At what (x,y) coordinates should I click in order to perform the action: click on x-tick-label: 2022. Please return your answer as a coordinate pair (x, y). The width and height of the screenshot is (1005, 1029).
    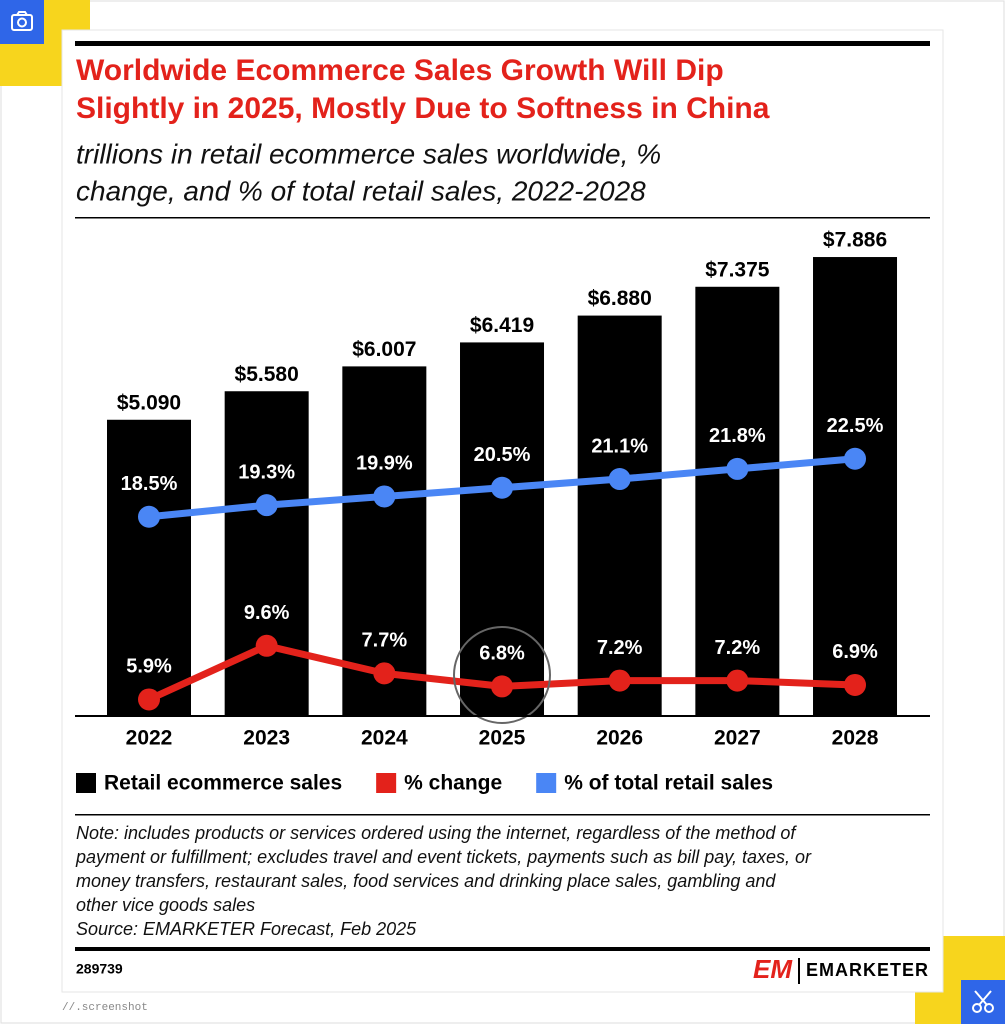
    Looking at the image, I should click on (149, 738).